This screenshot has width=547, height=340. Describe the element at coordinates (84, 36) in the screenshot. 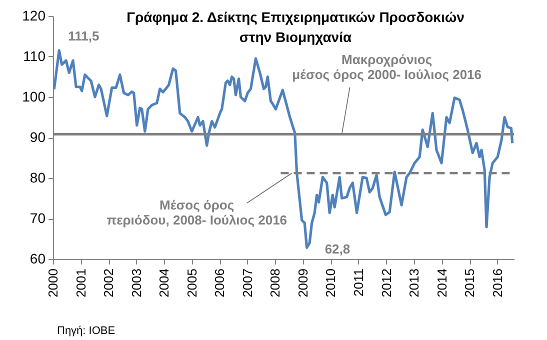

I see `annotation: 111,5` at that location.